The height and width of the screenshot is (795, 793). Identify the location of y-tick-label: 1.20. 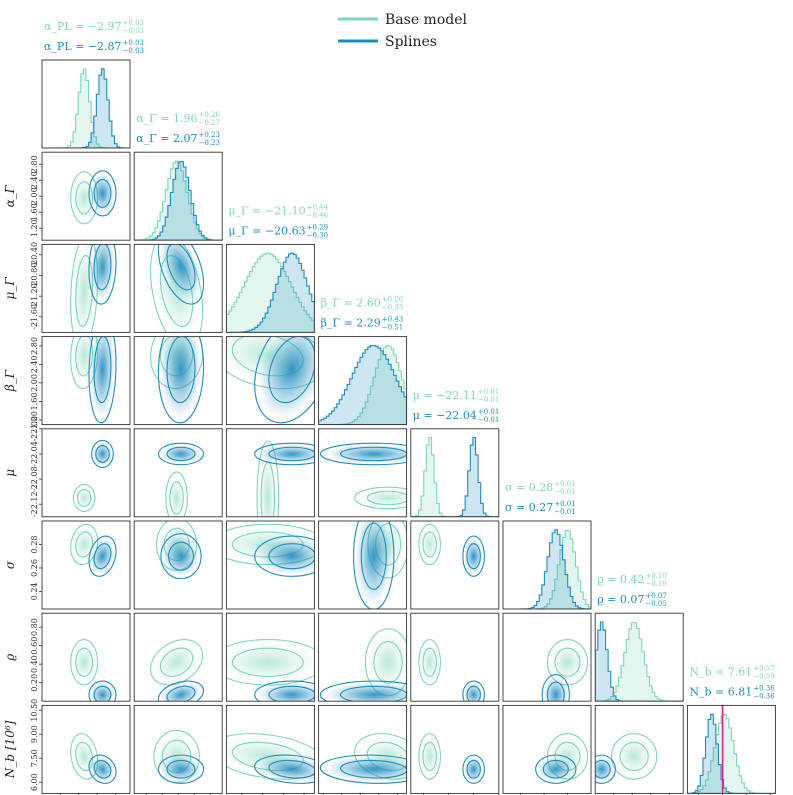
(34, 228).